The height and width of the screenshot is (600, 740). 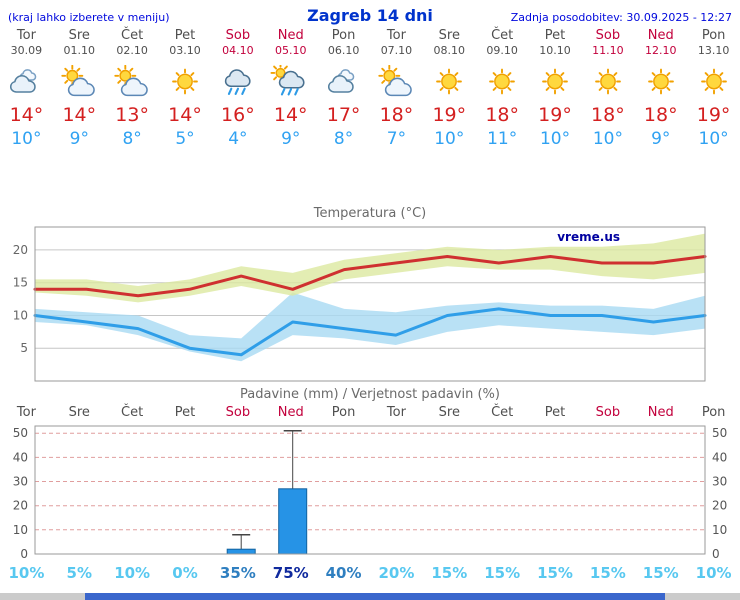 What do you see at coordinates (89, 17) in the screenshot?
I see `menu-hint: (kraj lahko izberete v meniju)` at bounding box center [89, 17].